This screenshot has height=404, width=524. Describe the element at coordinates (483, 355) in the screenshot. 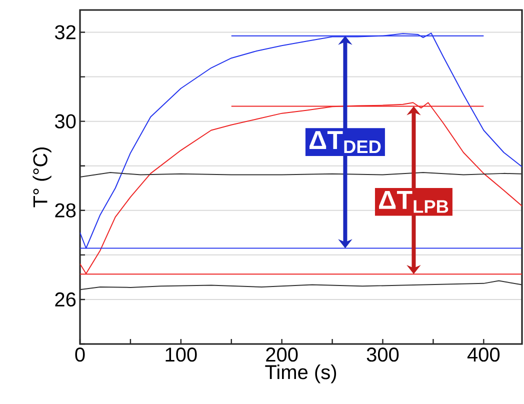

I see `x-tick-label: 400` at that location.